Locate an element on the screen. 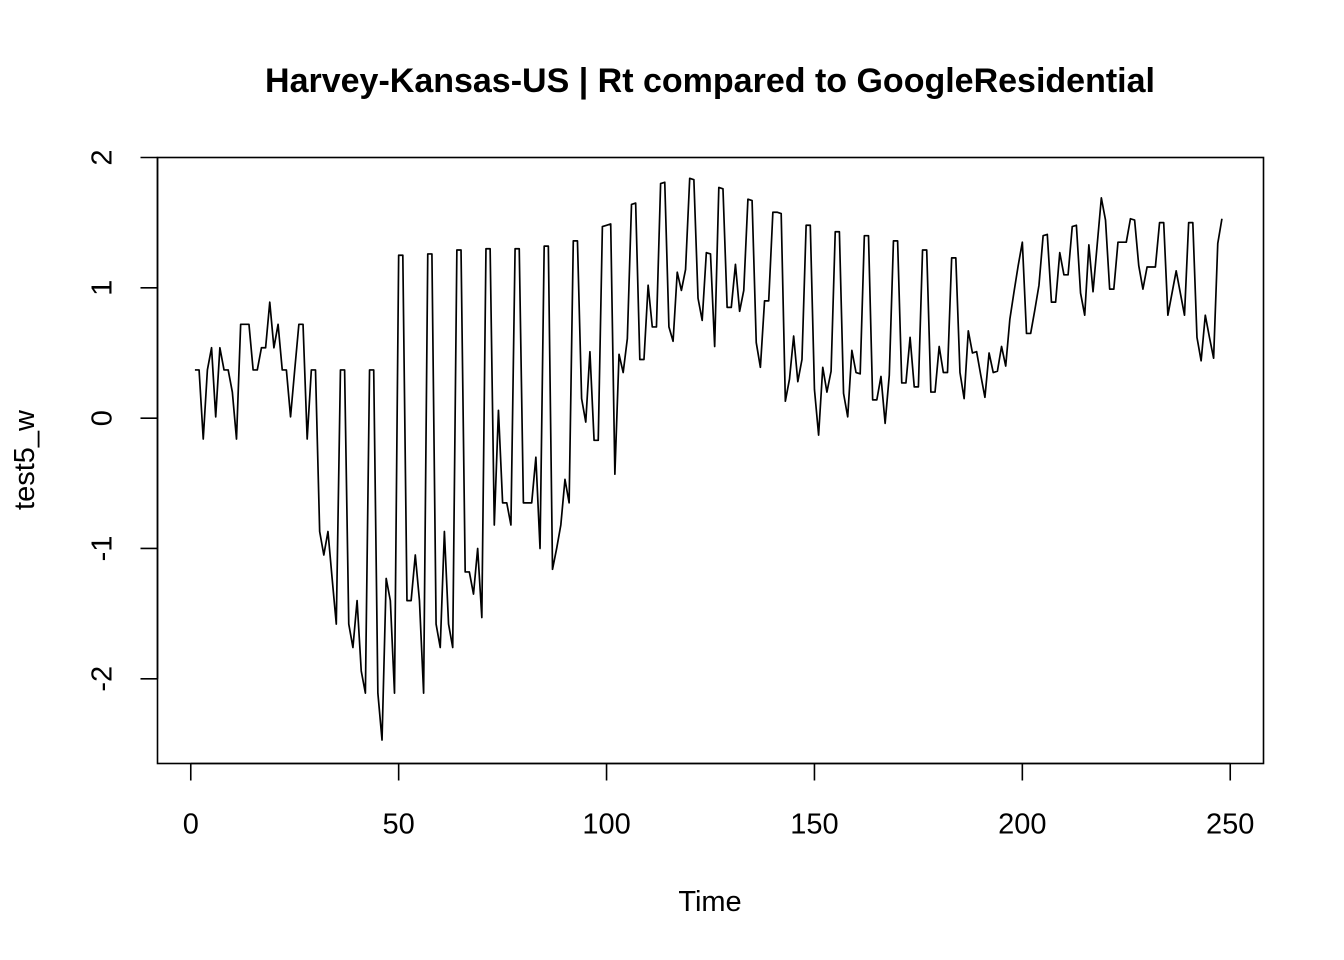 The width and height of the screenshot is (1344, 960). x-axis-label: Time is located at coordinates (709, 902).